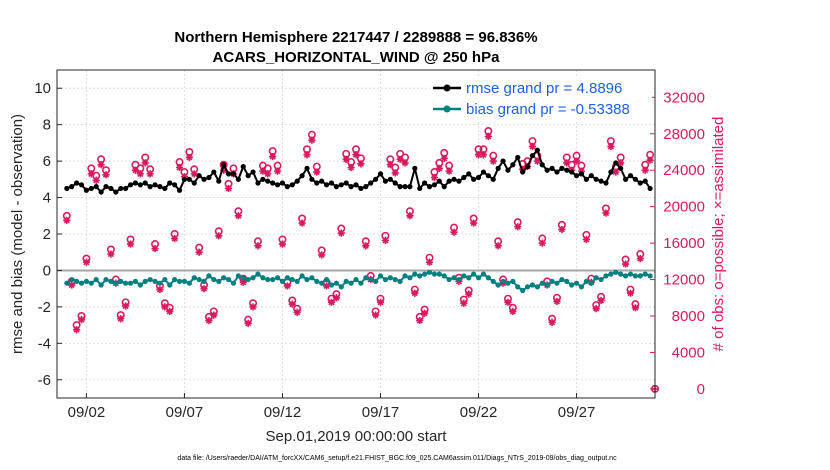 The image size is (830, 470). What do you see at coordinates (684, 134) in the screenshot?
I see `y-right-tick-label: 28000` at bounding box center [684, 134].